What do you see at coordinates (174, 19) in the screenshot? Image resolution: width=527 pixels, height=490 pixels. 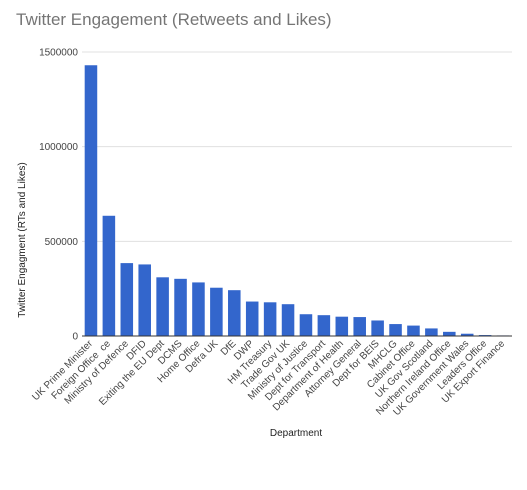 I see `chart-title: Twitter Engagement (Retweets and Likes)` at bounding box center [174, 19].